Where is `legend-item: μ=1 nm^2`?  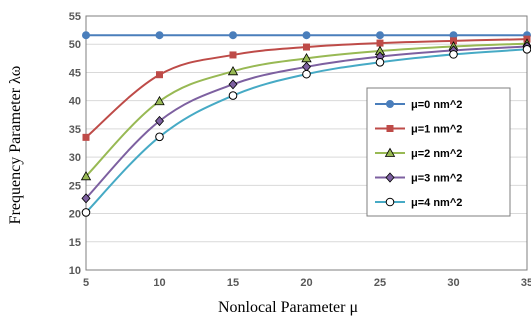
legend-item: μ=1 nm^2 is located at coordinates (418, 130).